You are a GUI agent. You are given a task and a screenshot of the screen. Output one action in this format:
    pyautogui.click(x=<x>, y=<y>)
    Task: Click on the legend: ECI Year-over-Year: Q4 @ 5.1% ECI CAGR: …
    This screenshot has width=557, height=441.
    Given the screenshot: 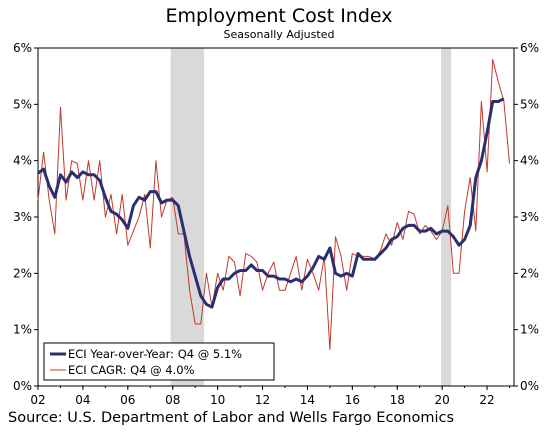 What is the action you would take?
    pyautogui.click(x=159, y=361)
    